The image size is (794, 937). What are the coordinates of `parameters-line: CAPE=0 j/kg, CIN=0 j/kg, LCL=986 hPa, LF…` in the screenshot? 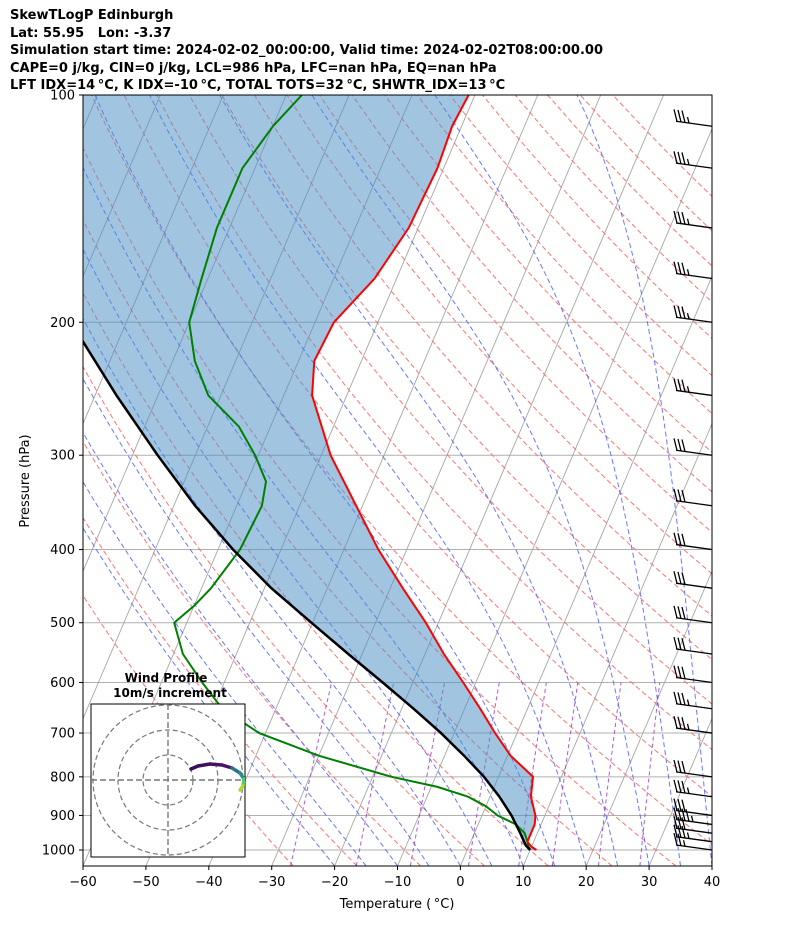 It's located at (253, 68).